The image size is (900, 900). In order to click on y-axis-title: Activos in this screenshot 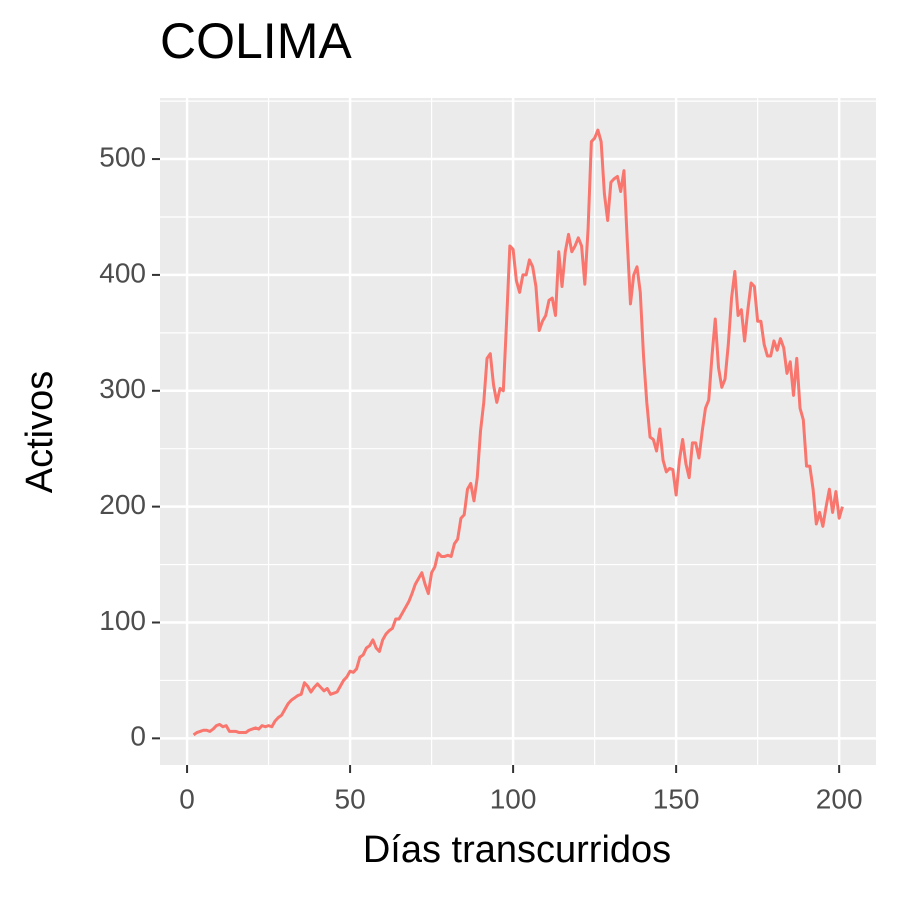, I will do `click(40, 432)`.